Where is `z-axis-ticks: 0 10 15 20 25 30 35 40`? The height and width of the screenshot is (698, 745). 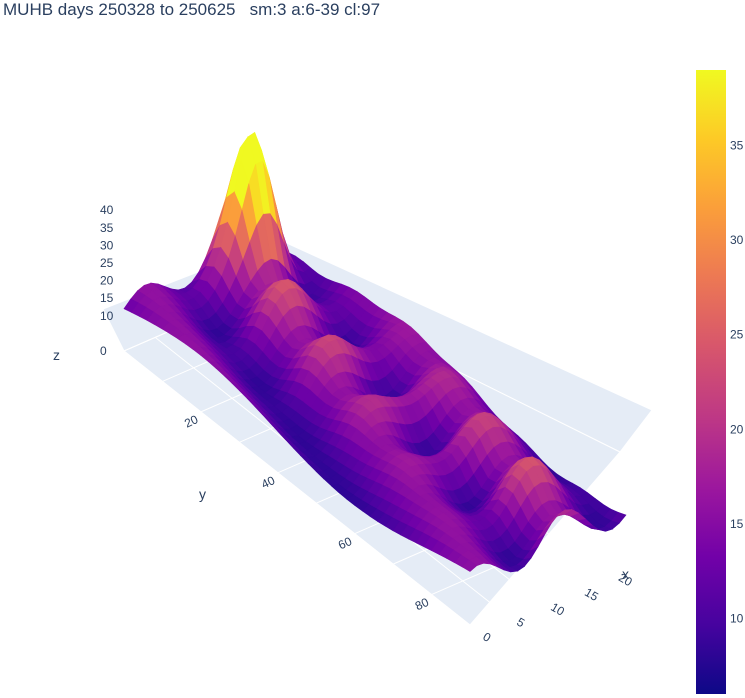
z-axis-ticks: 0 10 15 20 25 30 35 40 is located at coordinates (107, 280).